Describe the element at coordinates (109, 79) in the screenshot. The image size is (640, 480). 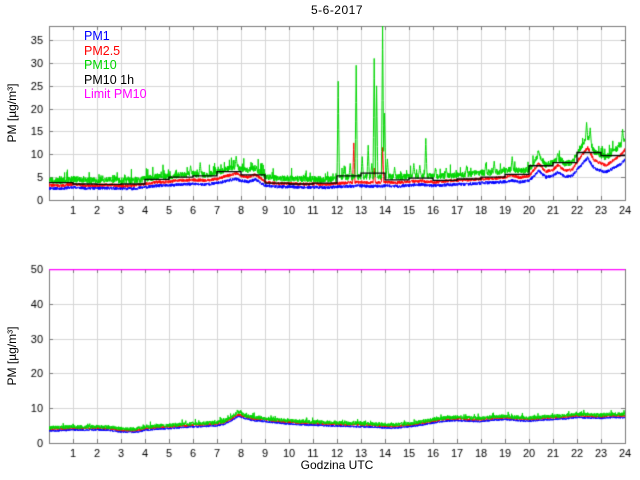
I see `legend-item-pm10-1h: PM10 1h` at that location.